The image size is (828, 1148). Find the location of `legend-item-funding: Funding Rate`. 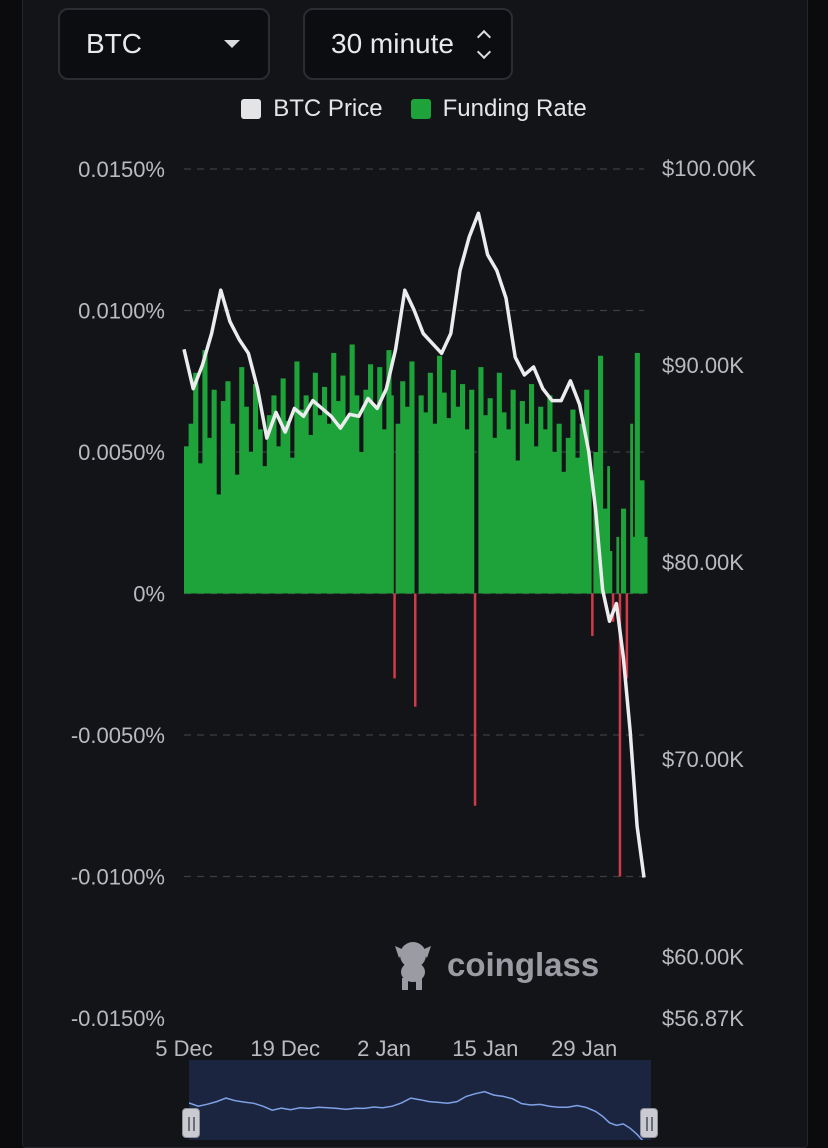

legend-item-funding: Funding Rate is located at coordinates (498, 109).